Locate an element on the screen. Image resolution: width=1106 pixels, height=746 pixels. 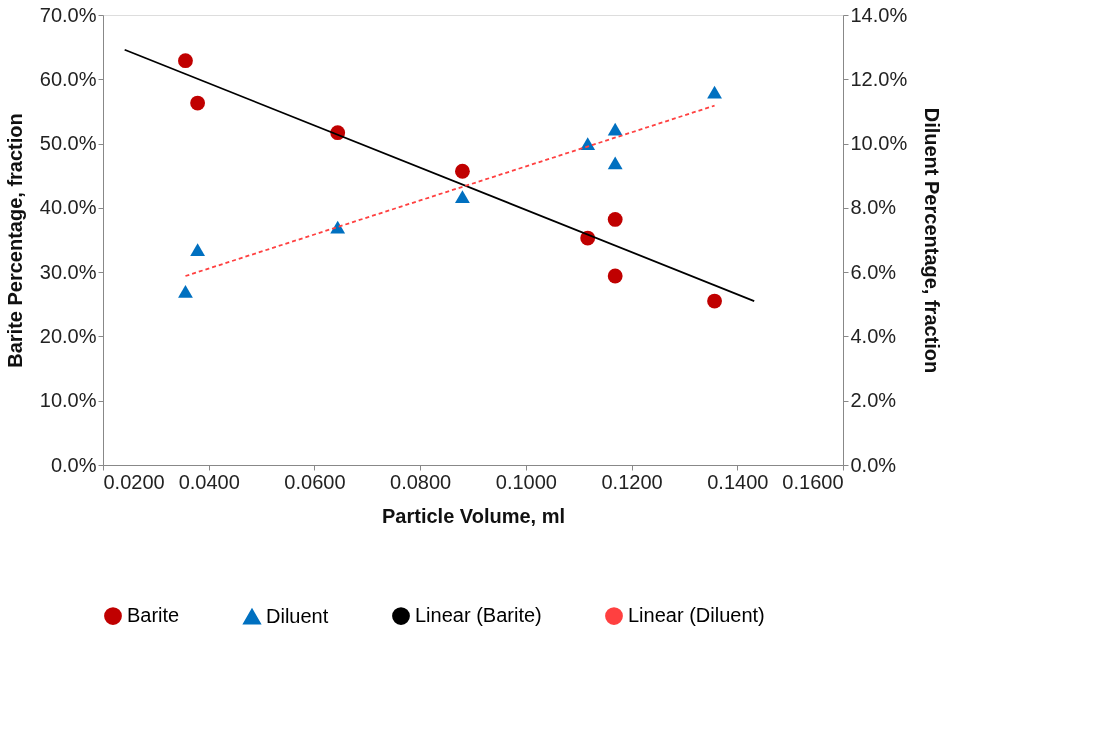
x-tick-label: 0.1000 is located at coordinates (526, 481).